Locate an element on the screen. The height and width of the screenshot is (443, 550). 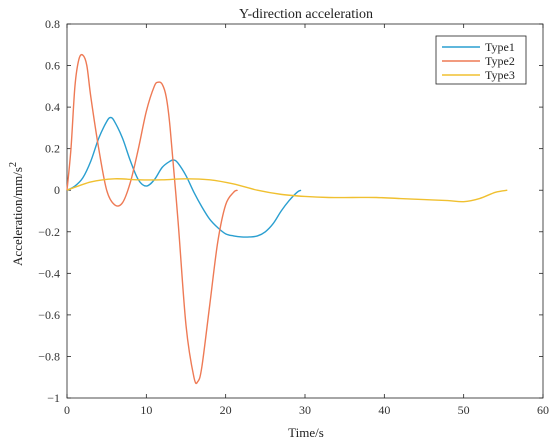
x-tick-label: 40 is located at coordinates (384, 410).